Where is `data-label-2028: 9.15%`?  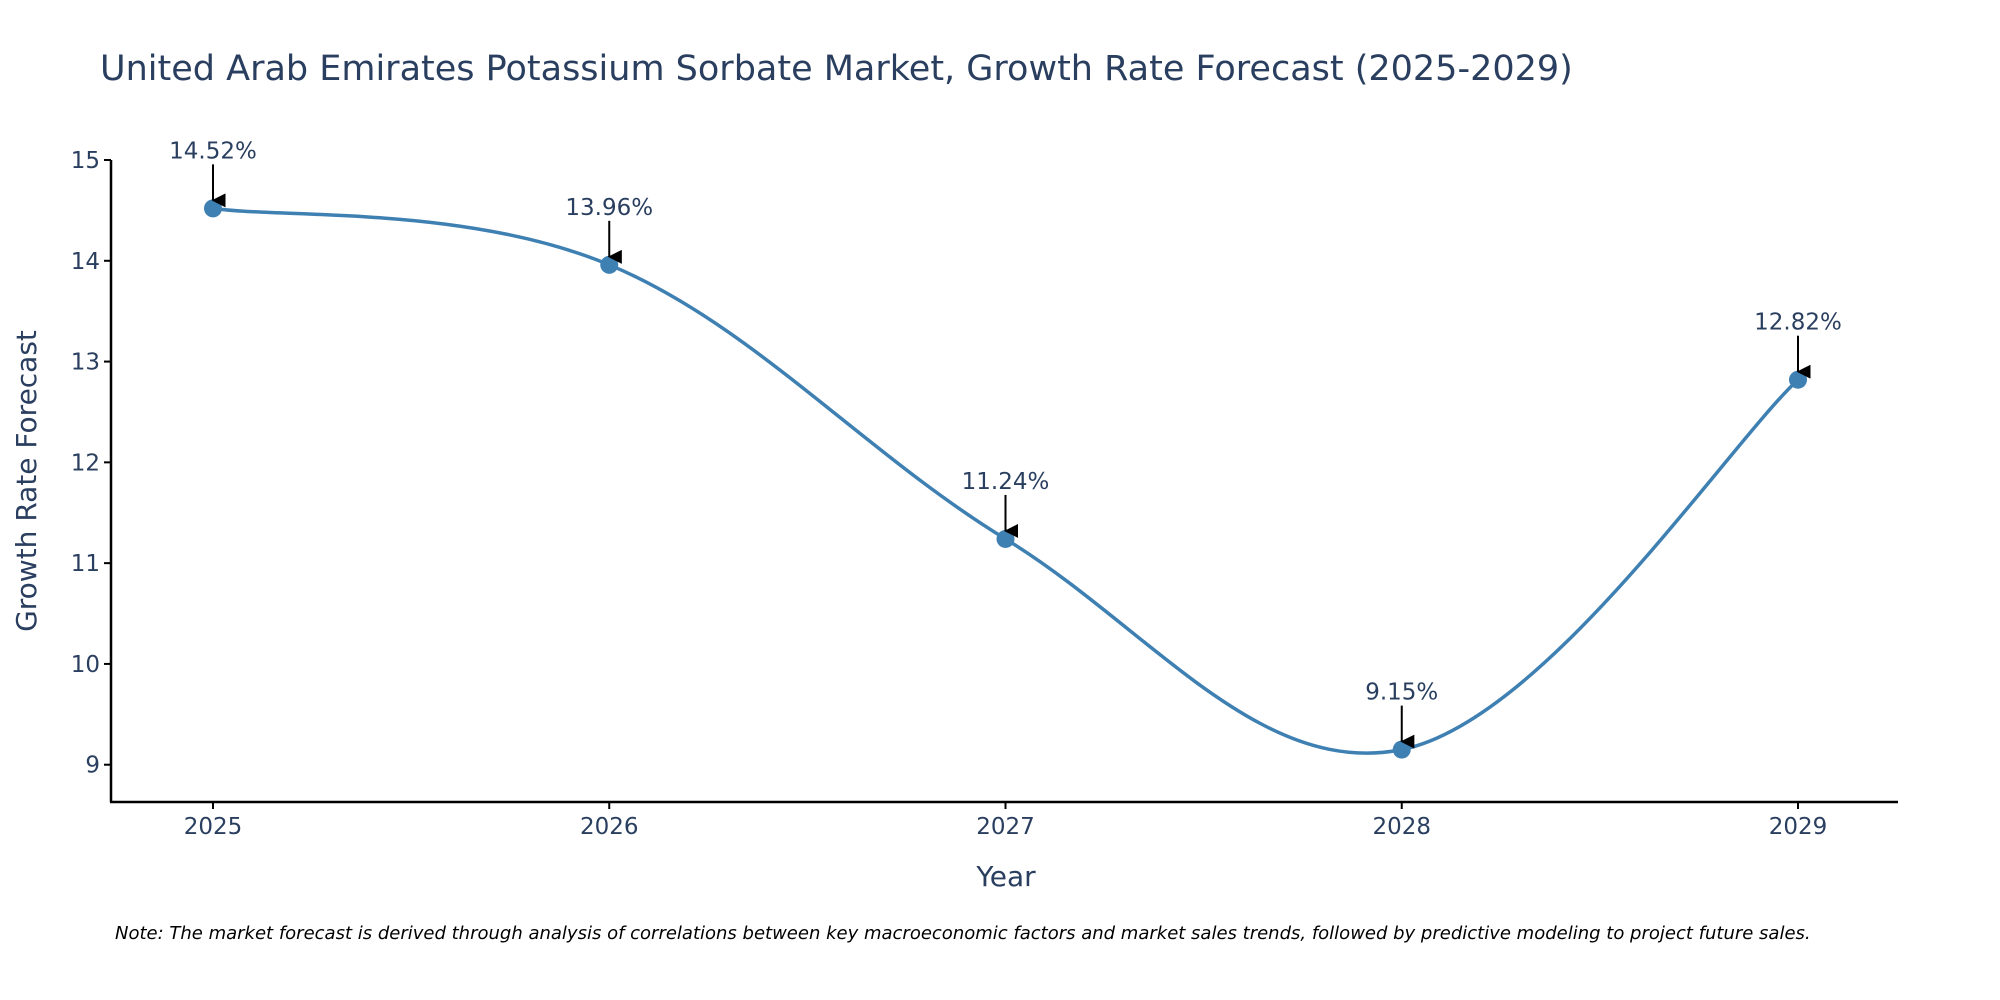
data-label-2028: 9.15% is located at coordinates (1401, 693).